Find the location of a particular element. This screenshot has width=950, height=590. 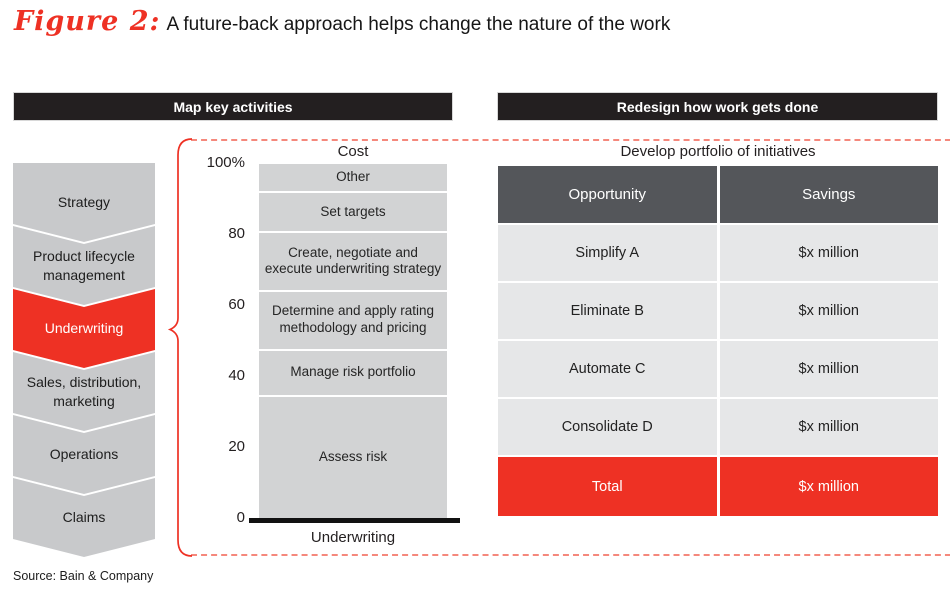

table-opportunity-cell: Eliminate B is located at coordinates (607, 311).